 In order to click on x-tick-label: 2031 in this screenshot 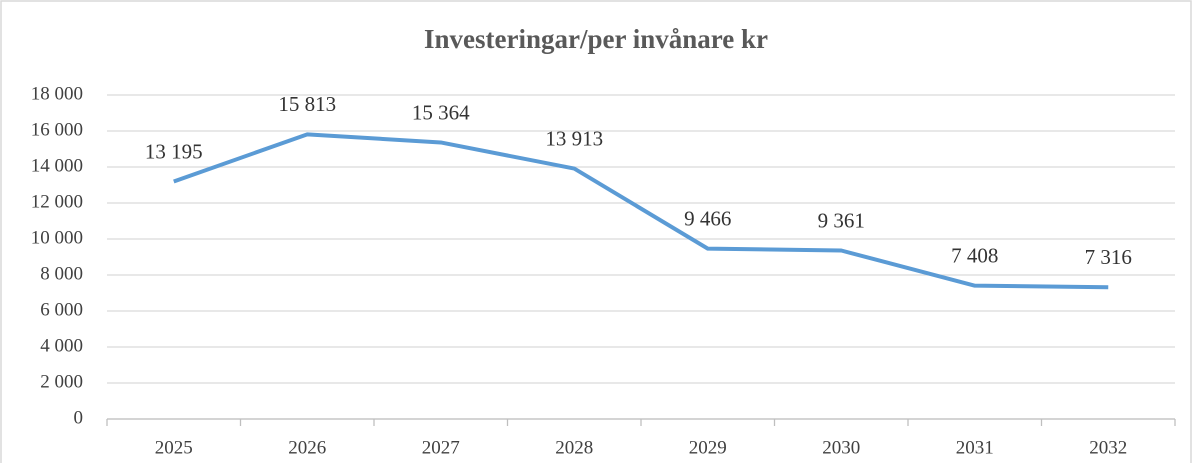, I will do `click(975, 447)`.